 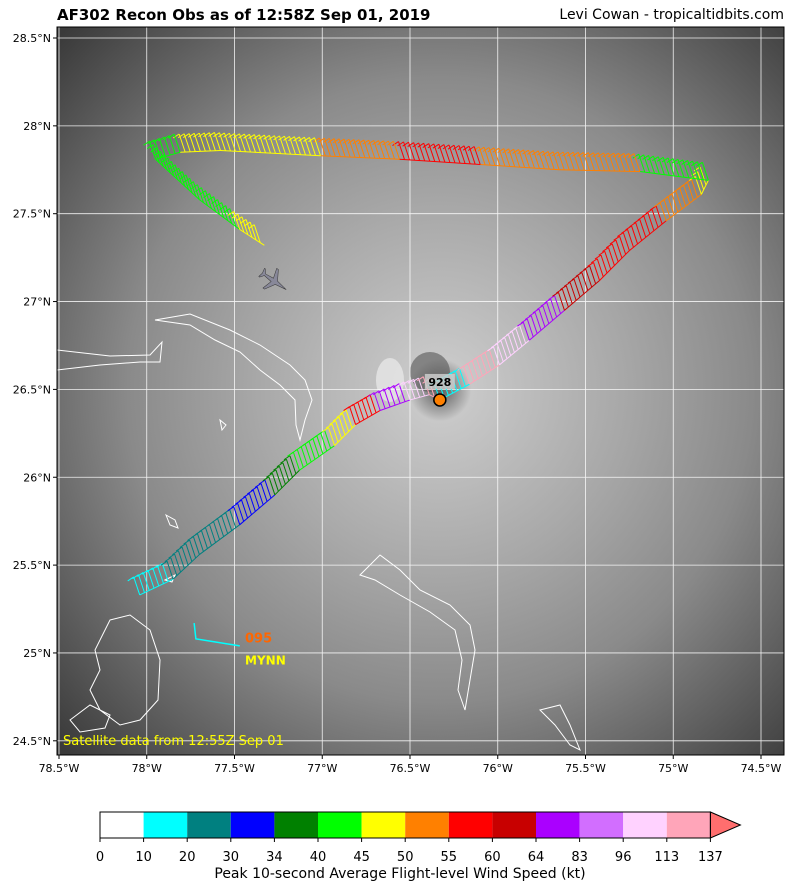 I want to click on lon-tick-label: 78°W, so click(x=147, y=768).